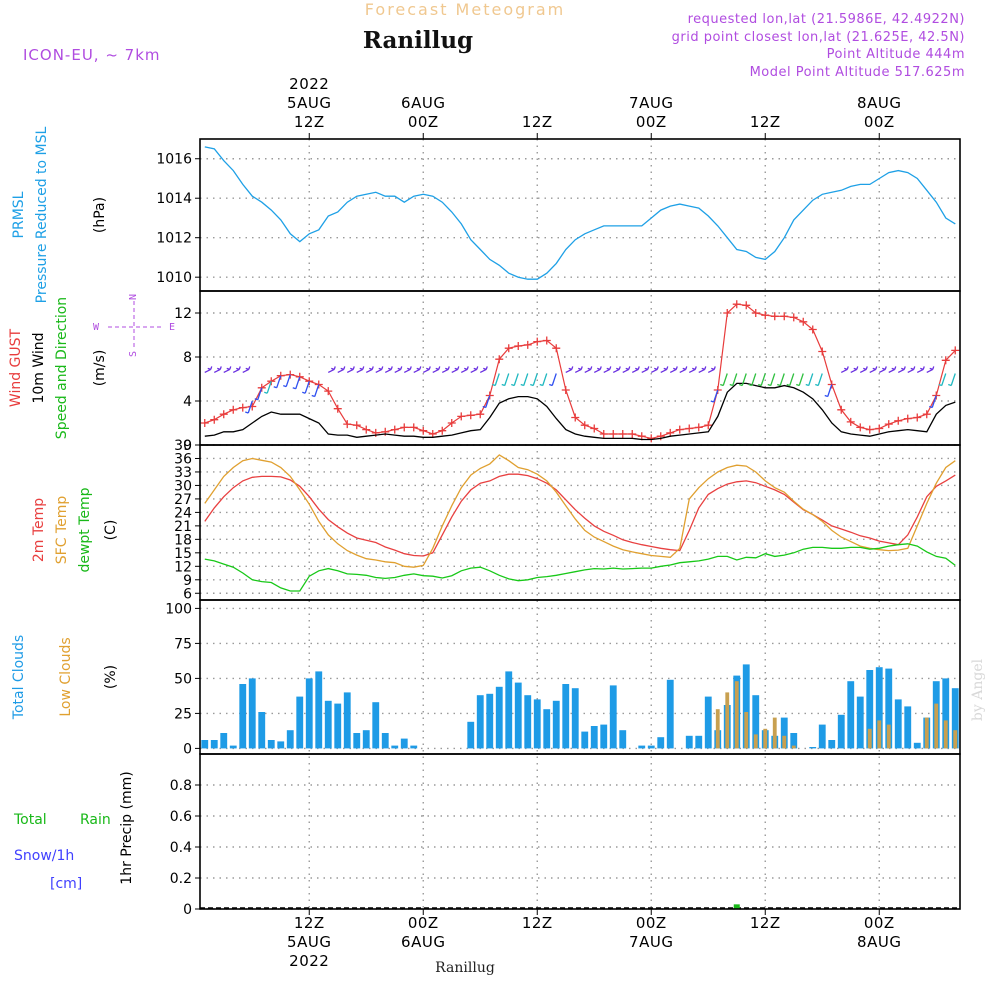  I want to click on cm-label: [cm], so click(66, 884).